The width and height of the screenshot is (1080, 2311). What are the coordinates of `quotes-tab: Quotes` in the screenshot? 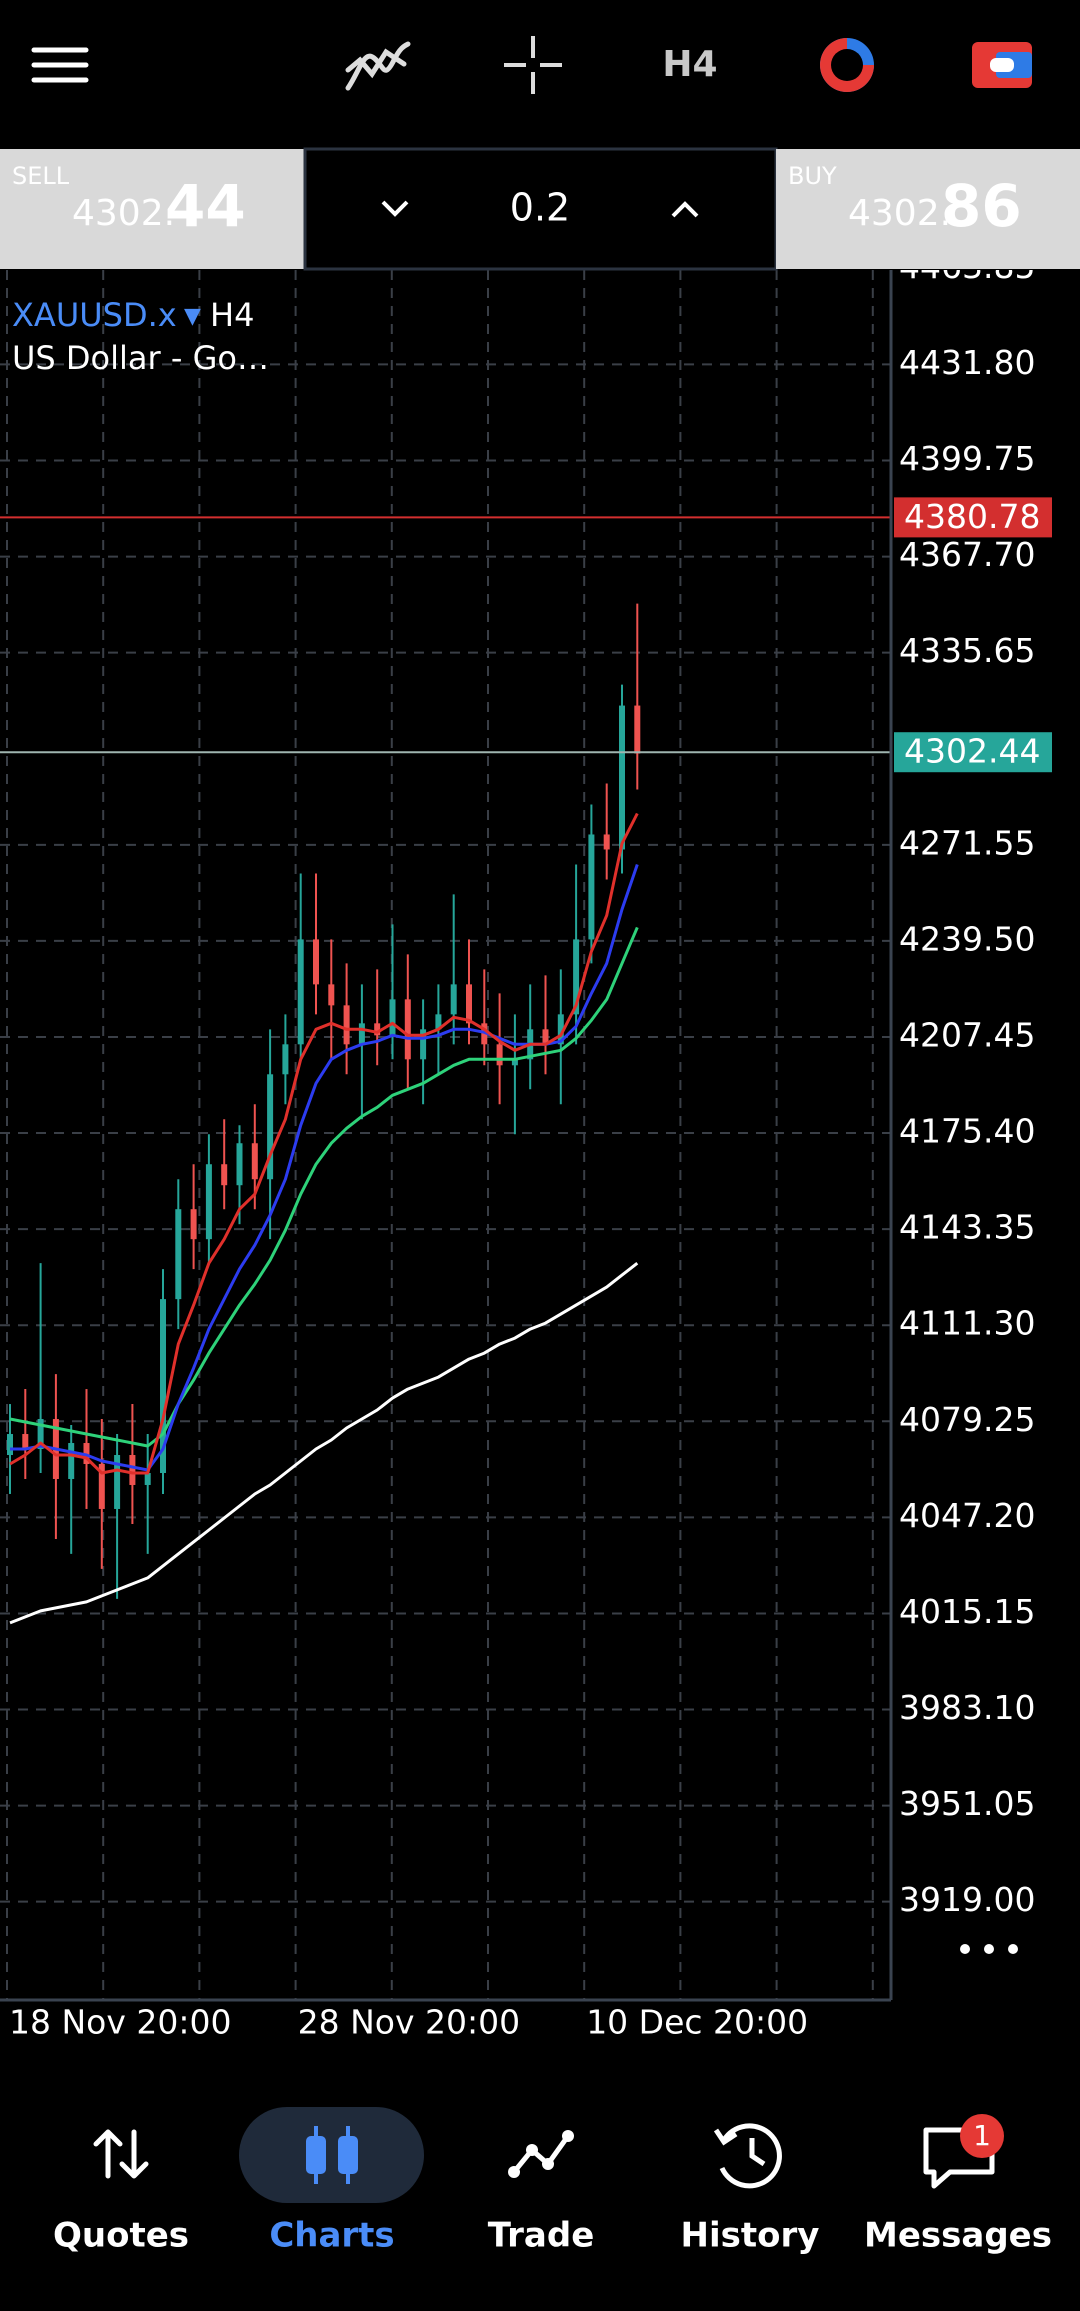 It's located at (121, 2192).